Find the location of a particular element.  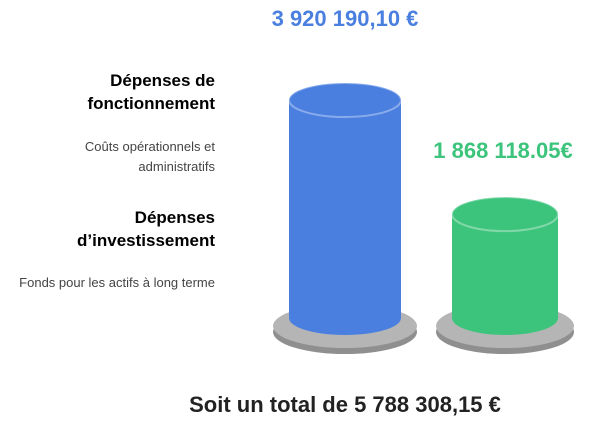

category-description: Fonds pour les actifs à long terme is located at coordinates (117, 282).